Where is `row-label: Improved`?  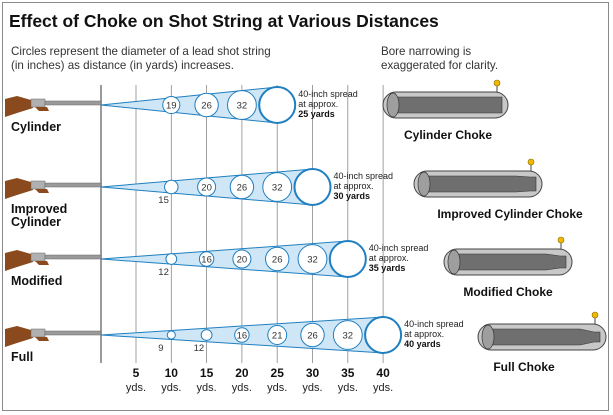 row-label: Improved is located at coordinates (39, 209).